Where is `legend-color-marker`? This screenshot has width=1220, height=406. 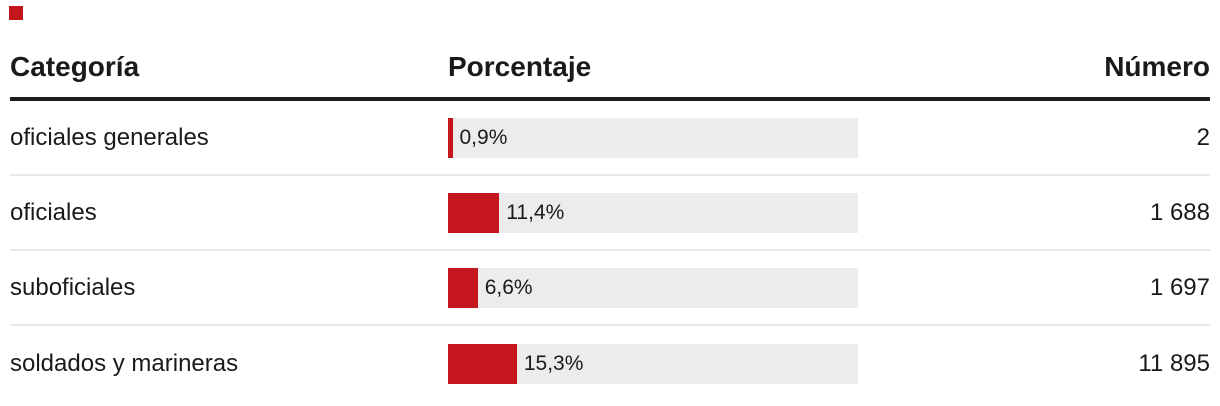 legend-color-marker is located at coordinates (16, 13).